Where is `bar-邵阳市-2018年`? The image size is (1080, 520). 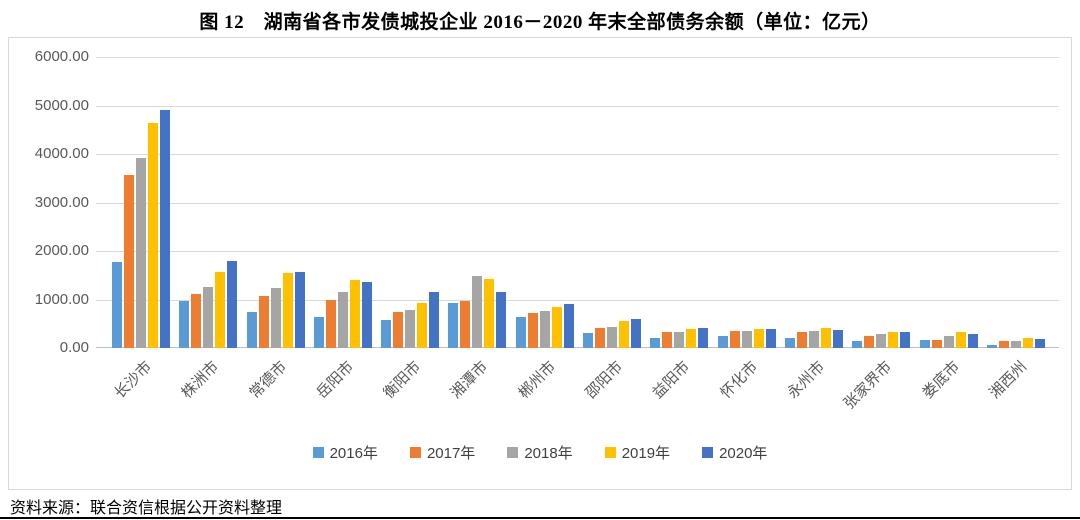 bar-邵阳市-2018年 is located at coordinates (612, 337).